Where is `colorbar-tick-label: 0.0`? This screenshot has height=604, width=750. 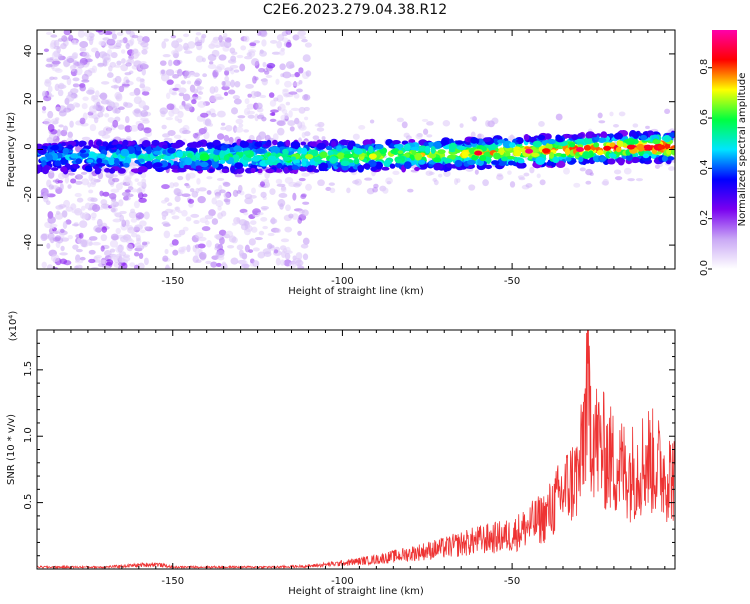 colorbar-tick-label: 0.0 is located at coordinates (704, 268).